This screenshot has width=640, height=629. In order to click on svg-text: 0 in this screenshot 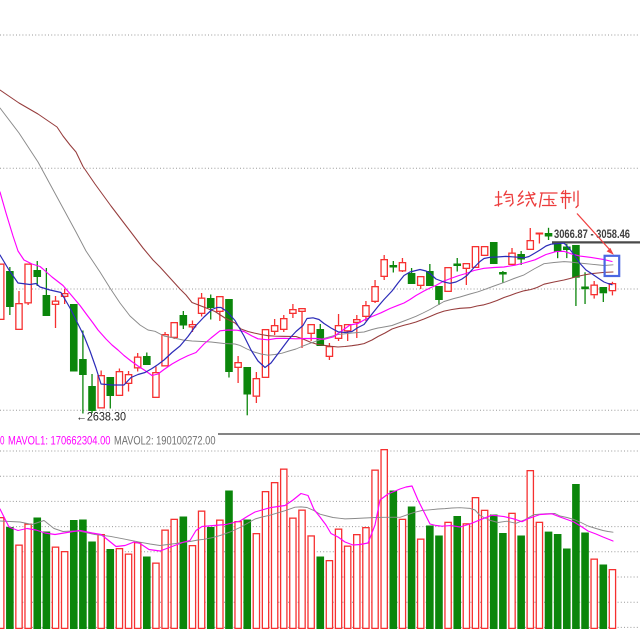, I will do `click(2, 442)`.